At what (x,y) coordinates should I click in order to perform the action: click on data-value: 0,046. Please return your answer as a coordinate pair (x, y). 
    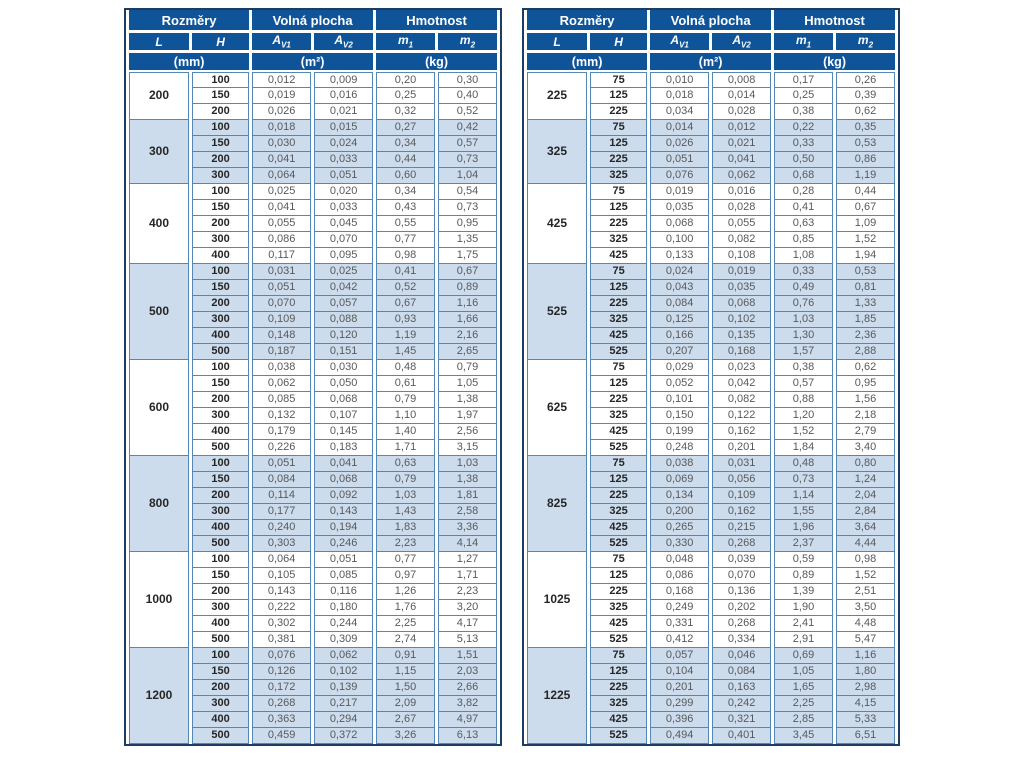
    Looking at the image, I should click on (742, 656).